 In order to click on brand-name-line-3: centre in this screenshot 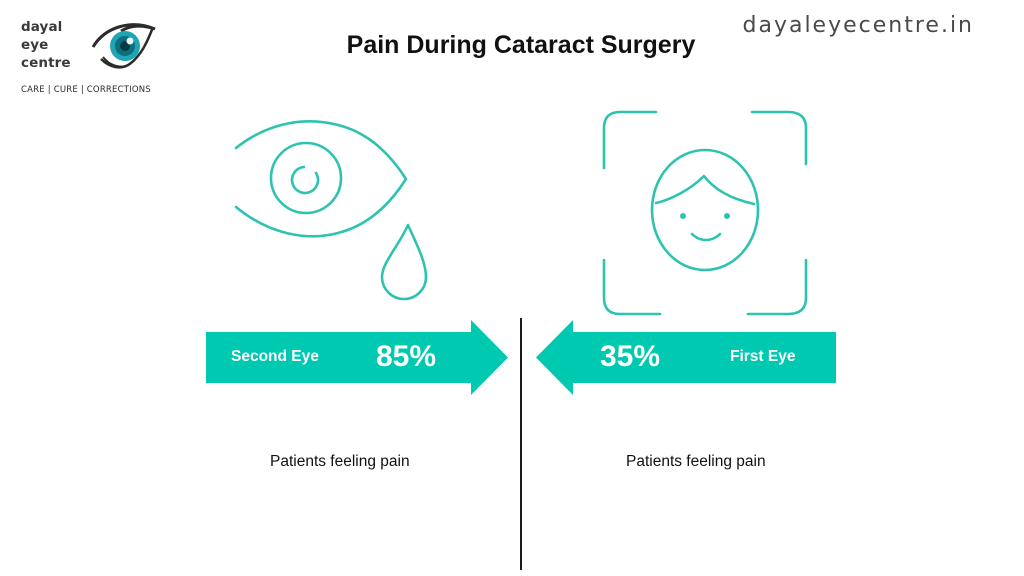, I will do `click(46, 63)`.